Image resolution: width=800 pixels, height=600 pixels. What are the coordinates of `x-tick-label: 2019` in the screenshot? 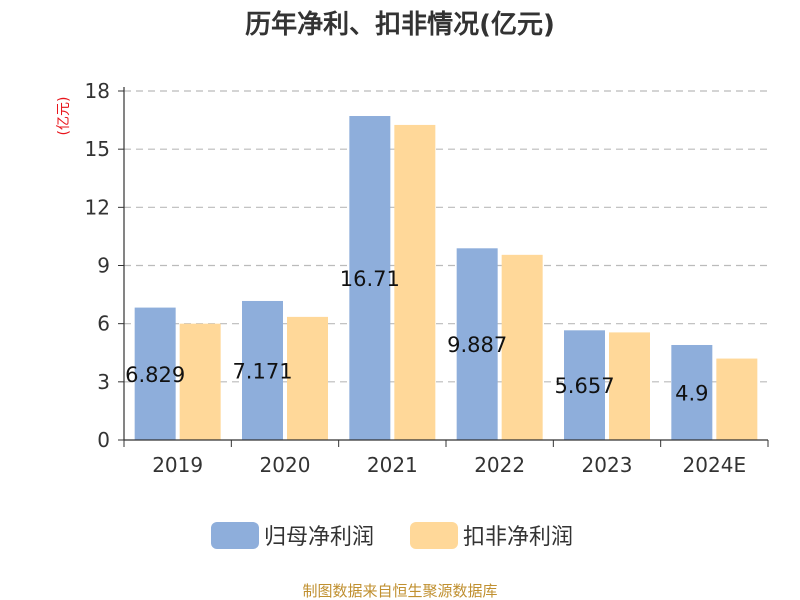 It's located at (177, 465).